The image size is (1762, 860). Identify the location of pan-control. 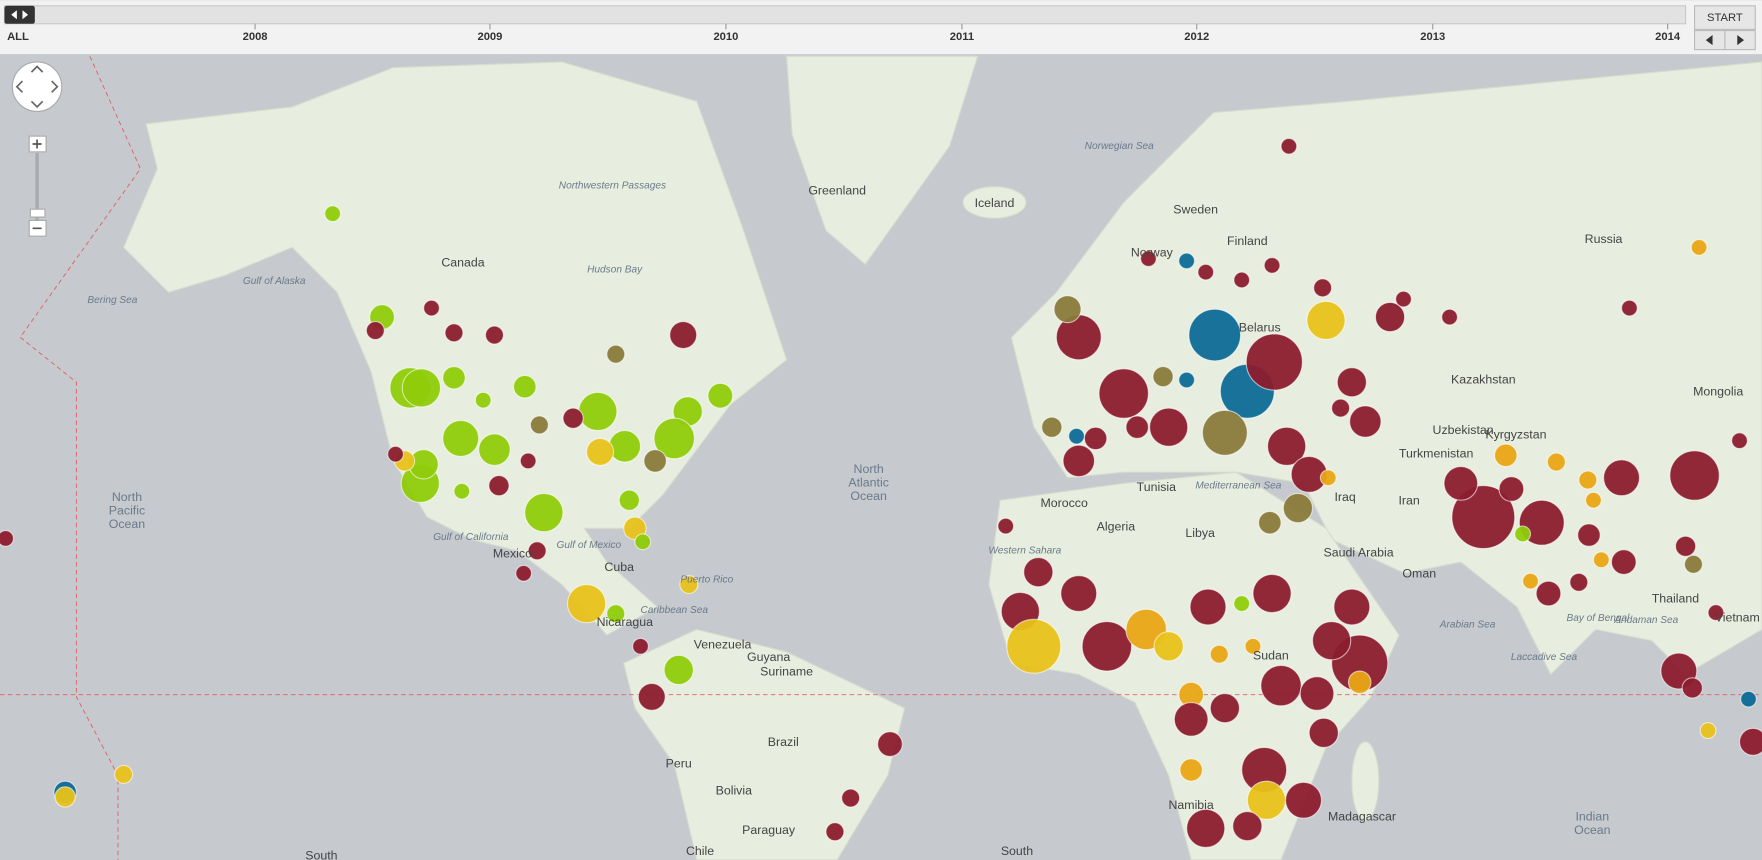
(37, 86).